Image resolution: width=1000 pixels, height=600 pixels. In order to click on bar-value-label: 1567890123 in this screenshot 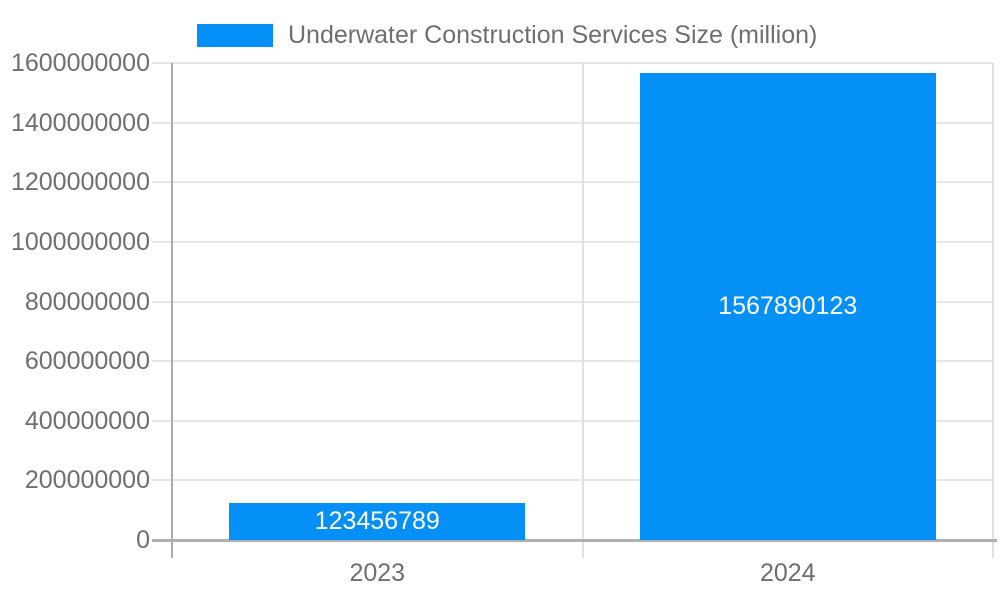, I will do `click(788, 305)`.